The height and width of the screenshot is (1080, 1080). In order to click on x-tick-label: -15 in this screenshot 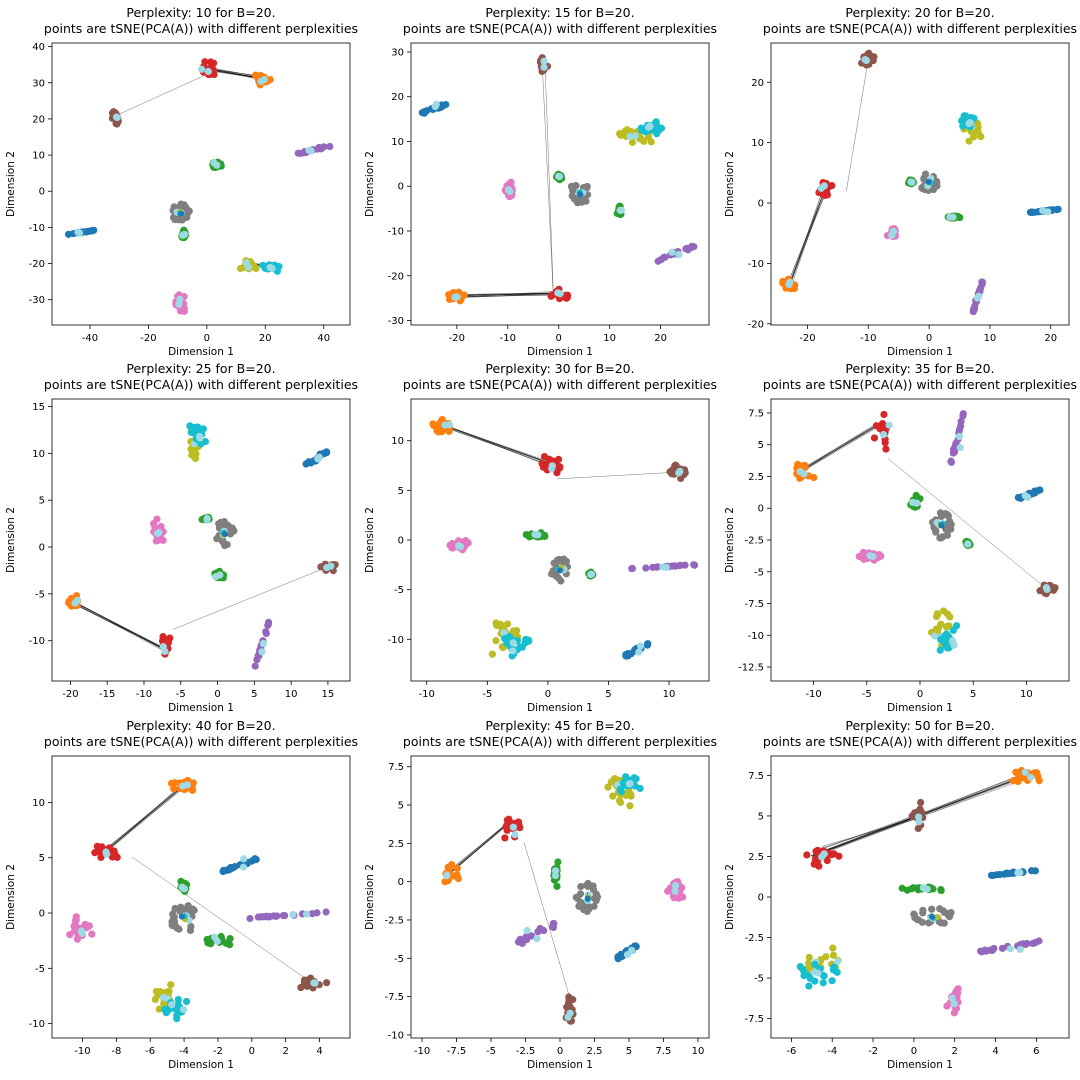, I will do `click(107, 694)`.